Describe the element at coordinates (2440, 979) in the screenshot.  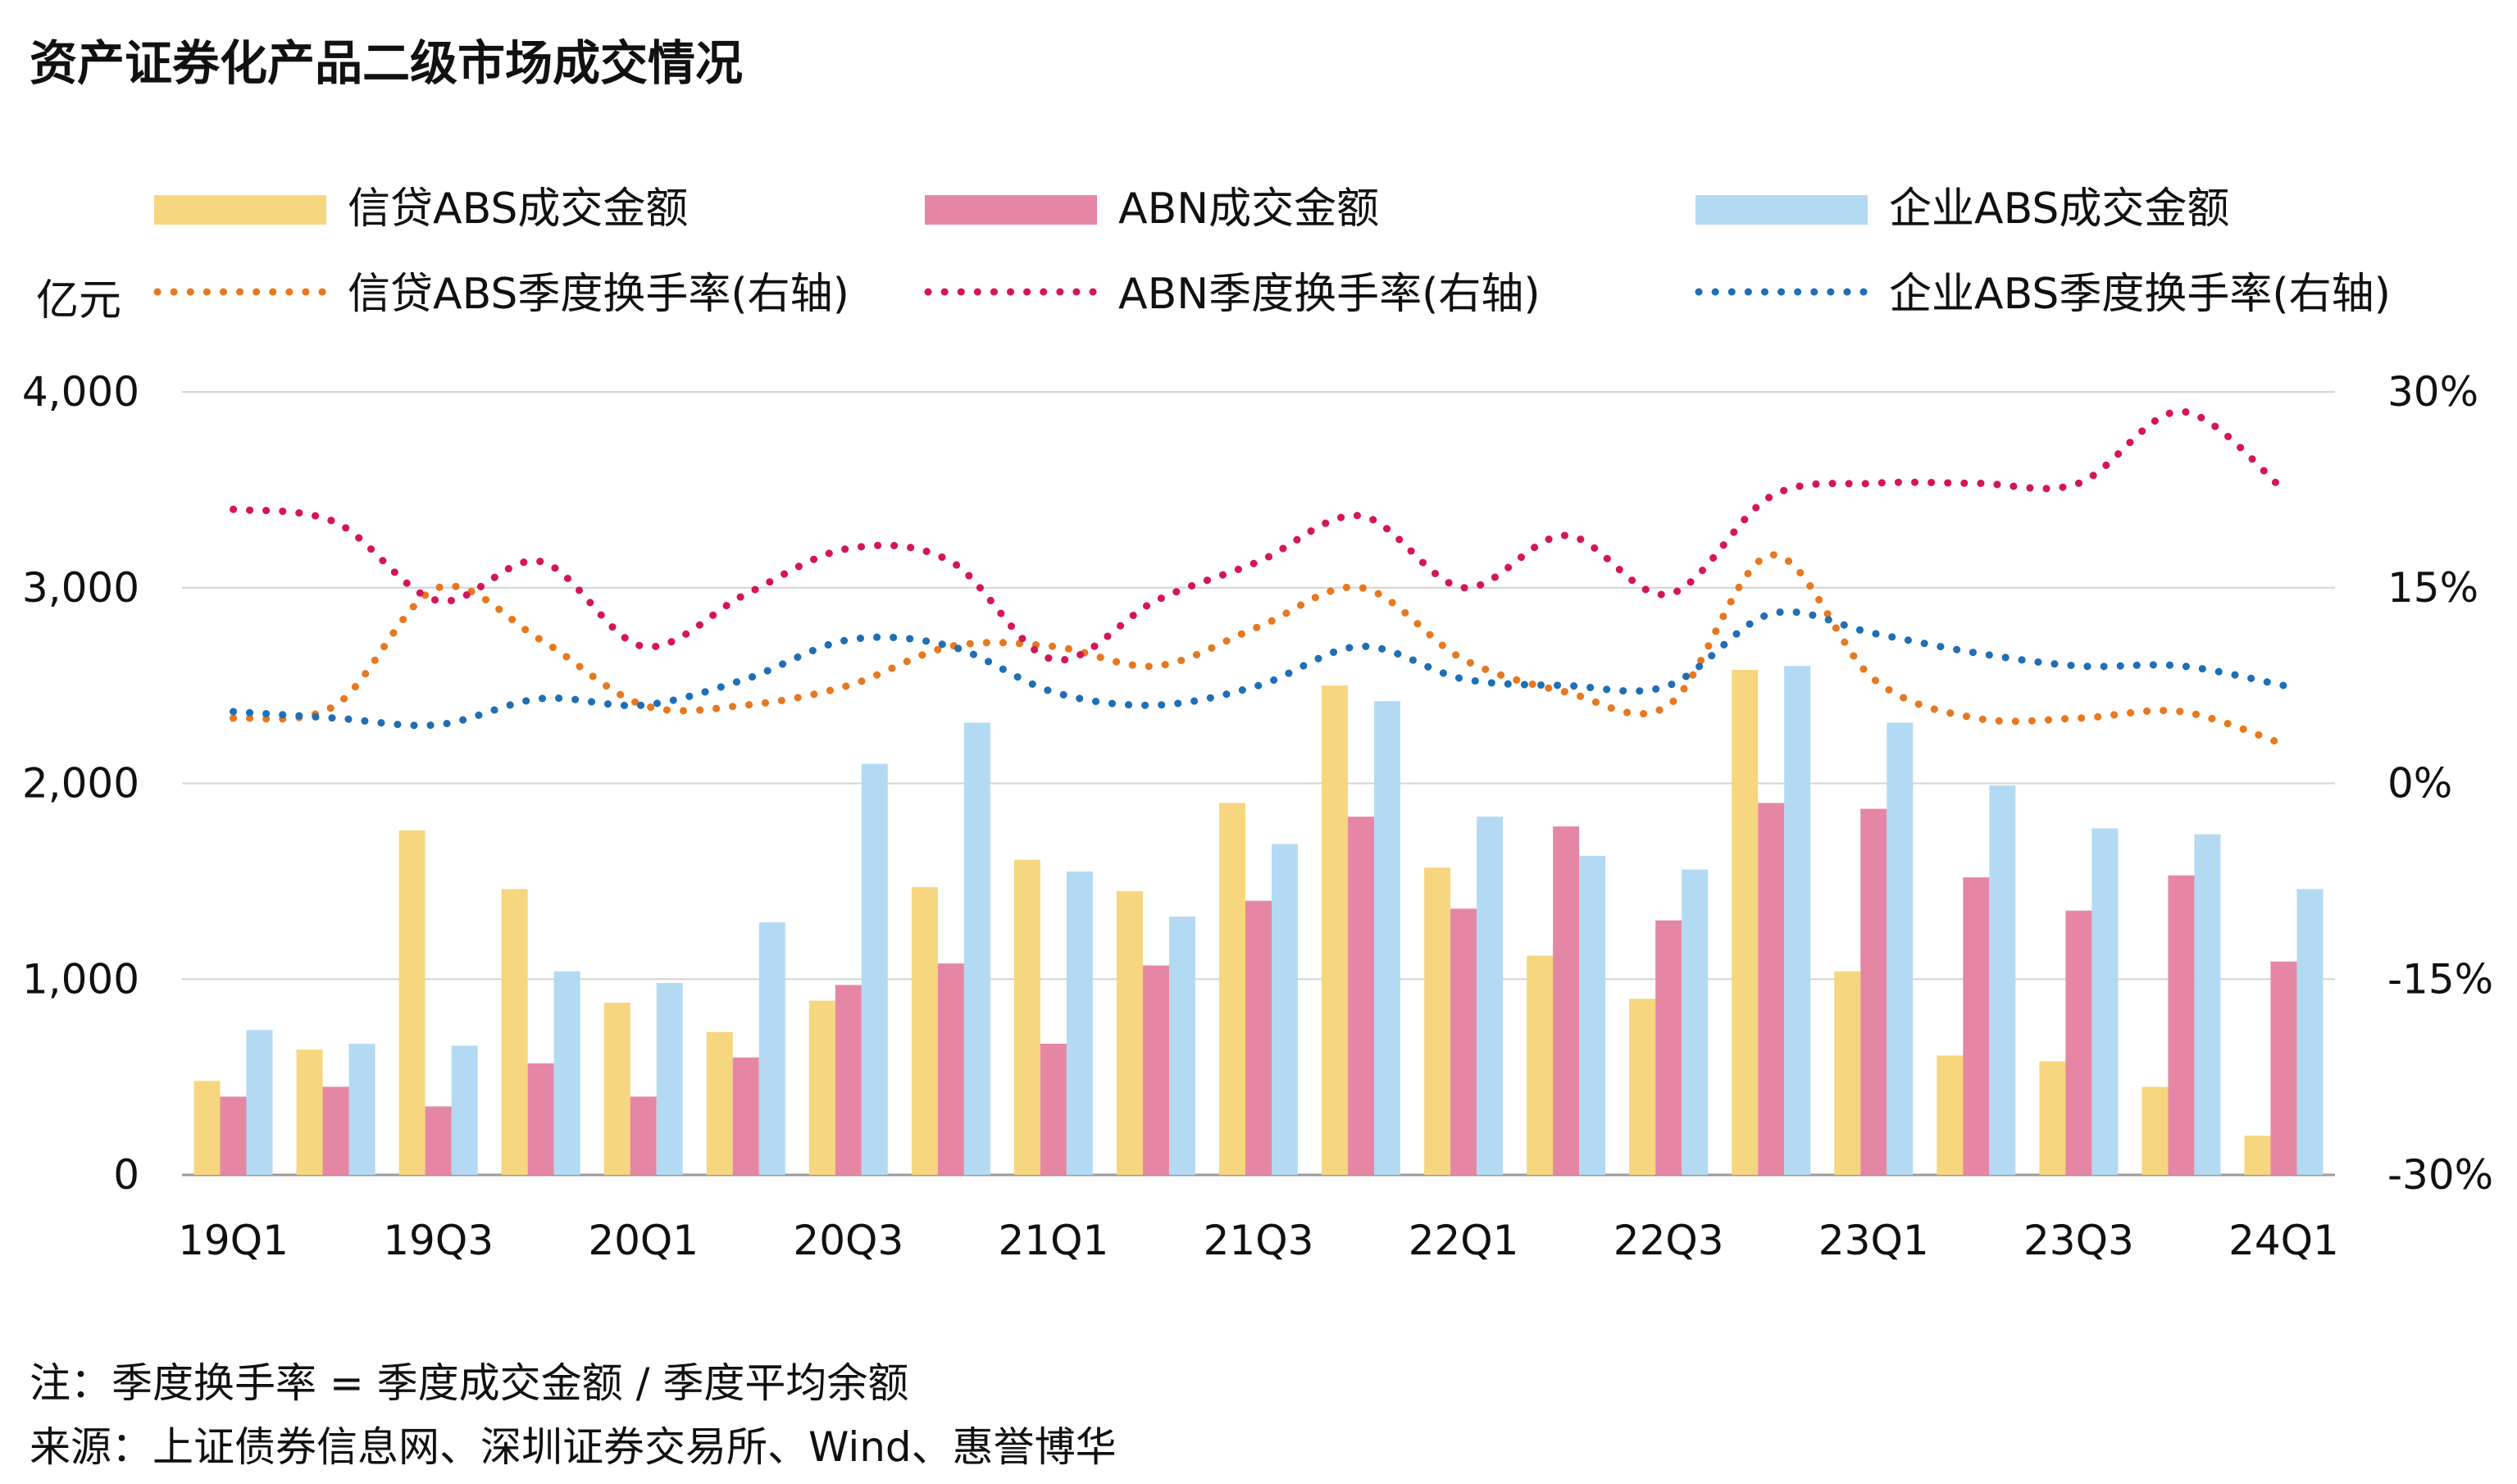
I see `right-tick-label: -15%` at that location.